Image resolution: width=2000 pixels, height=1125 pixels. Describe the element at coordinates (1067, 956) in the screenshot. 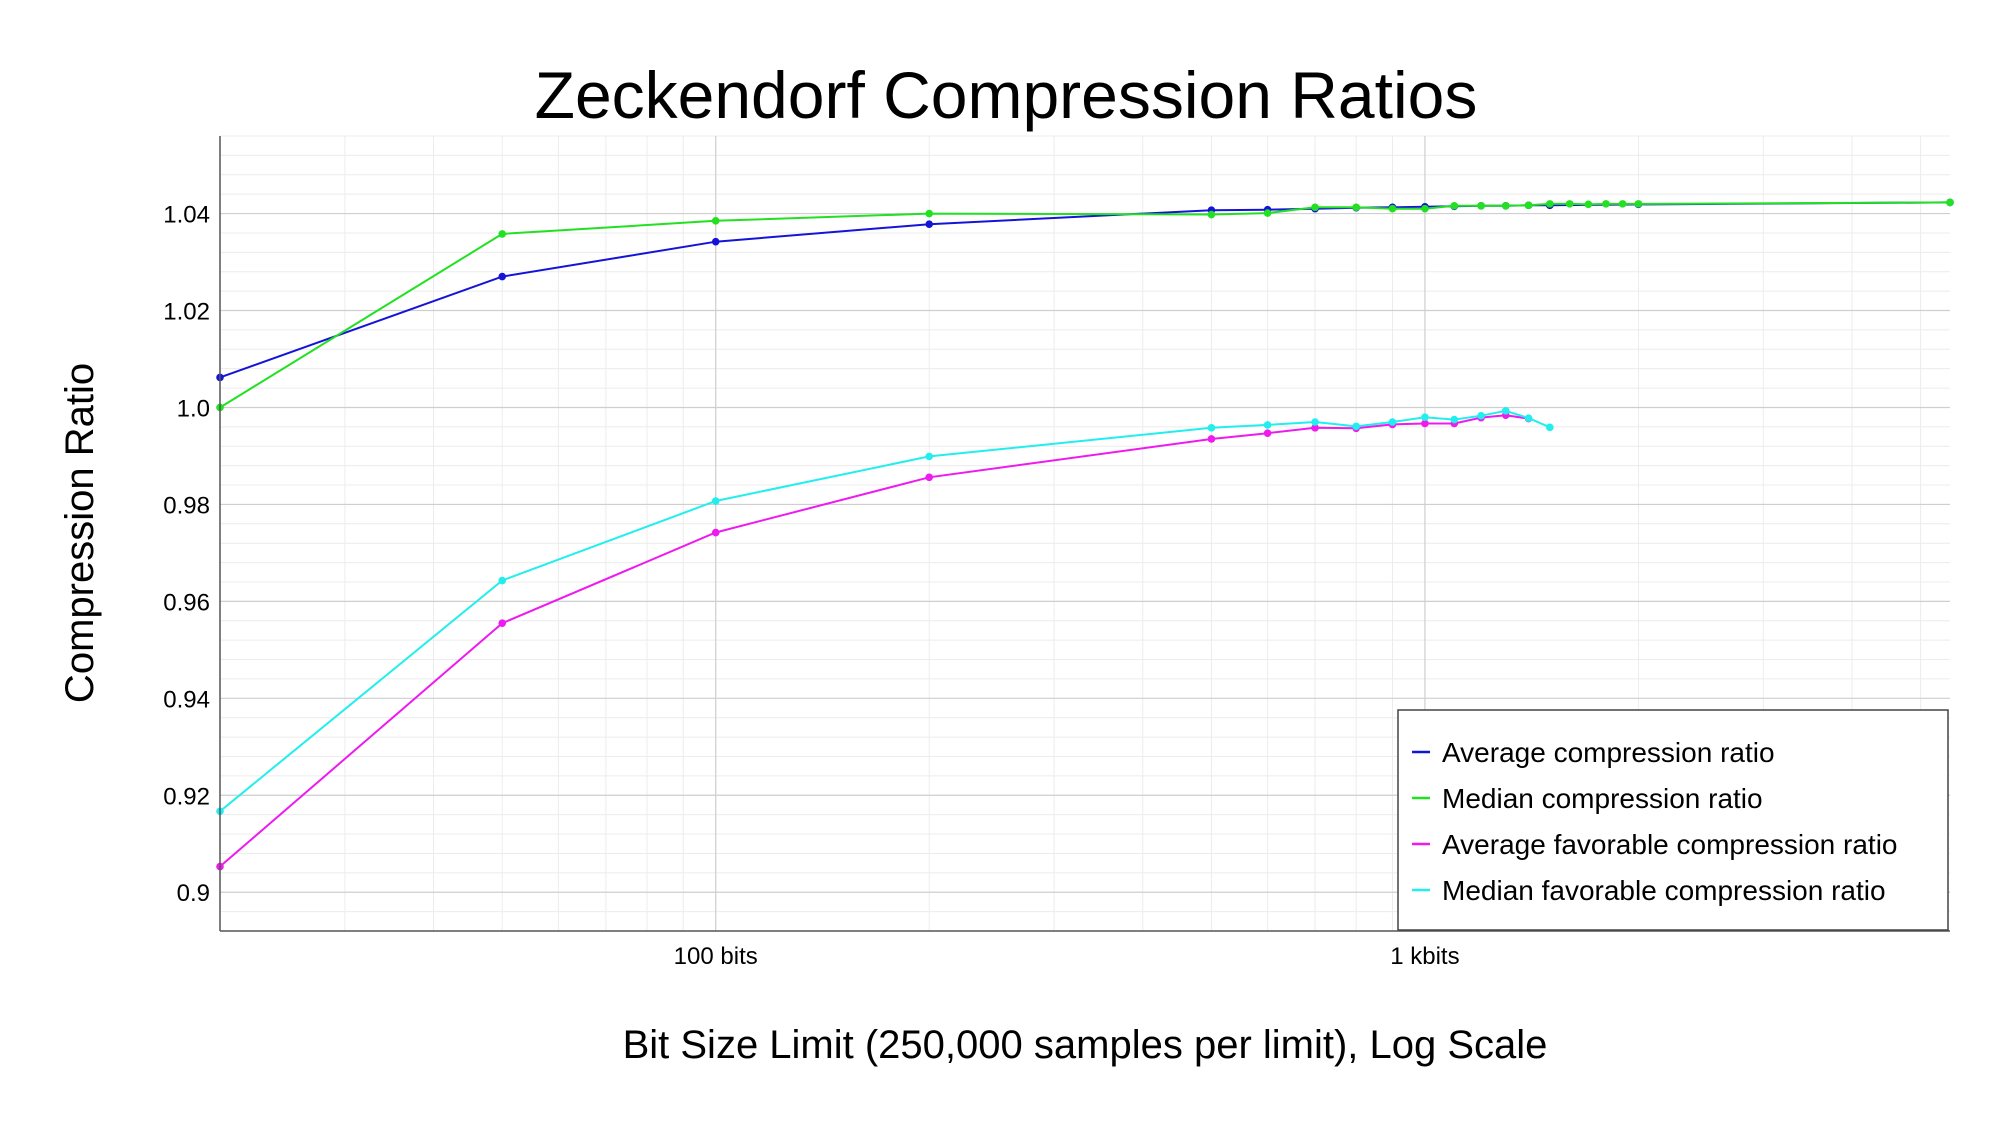

I see `x-tick-labels: 100 bits 1 kbits` at that location.